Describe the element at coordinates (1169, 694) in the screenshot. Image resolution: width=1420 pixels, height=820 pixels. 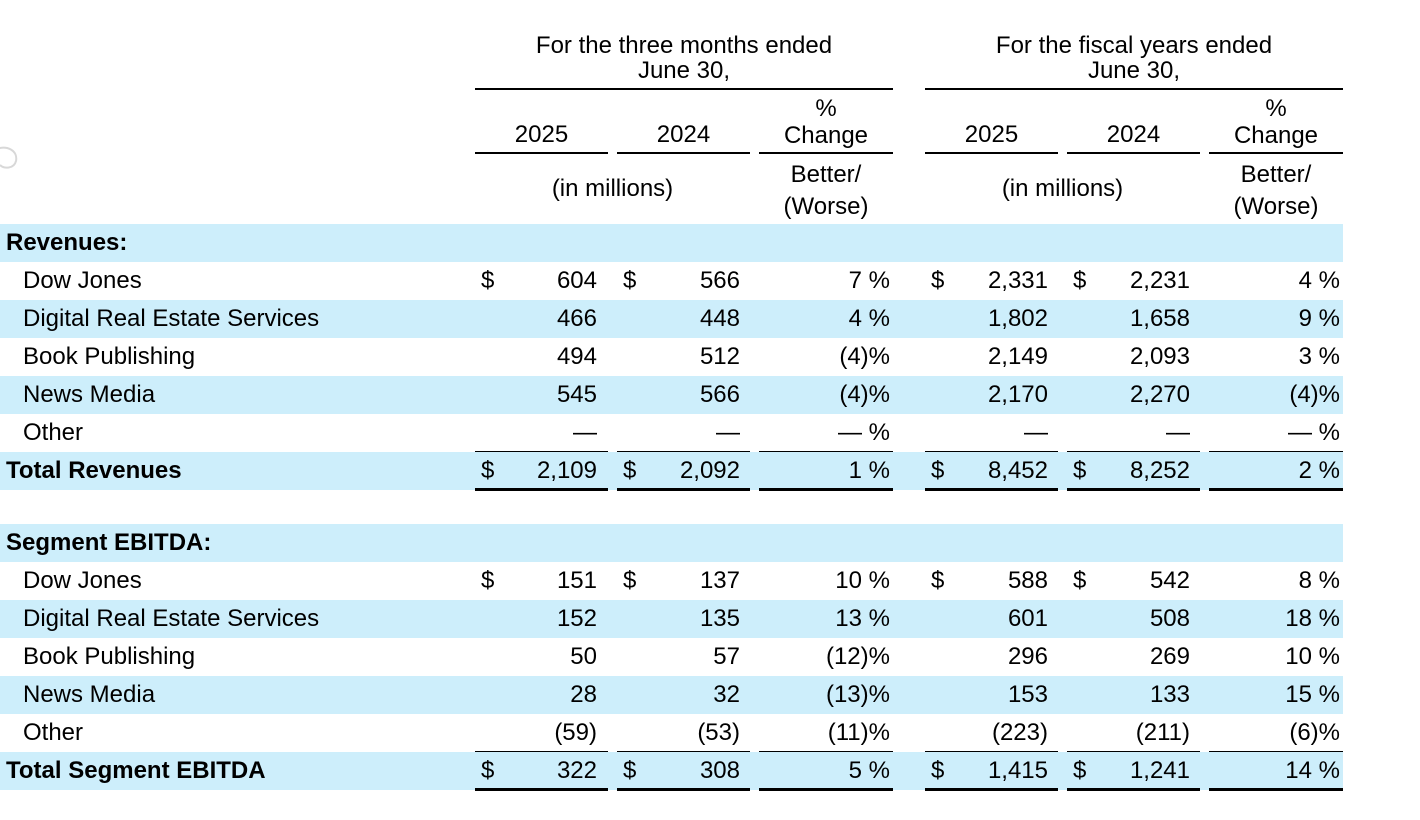
I see `value-f24: 133` at that location.